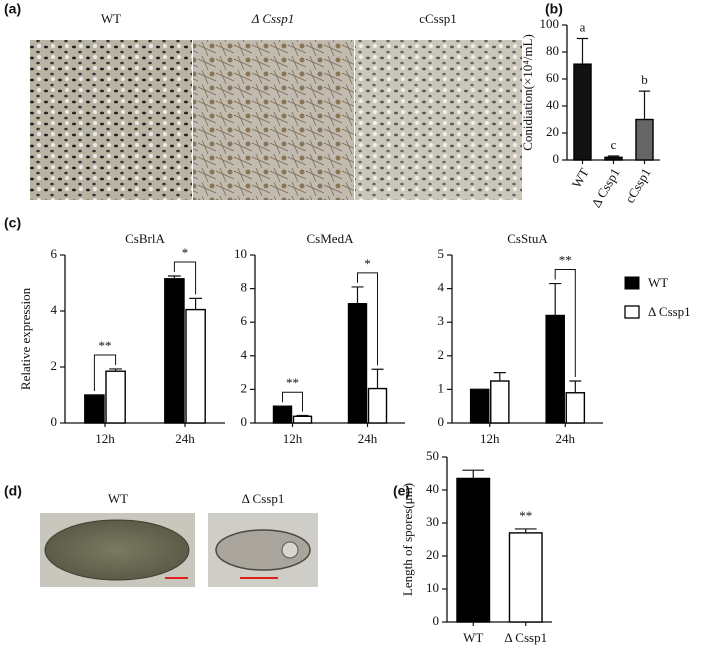  What do you see at coordinates (441, 320) in the screenshot?
I see `y-tick-label: 3` at bounding box center [441, 320].